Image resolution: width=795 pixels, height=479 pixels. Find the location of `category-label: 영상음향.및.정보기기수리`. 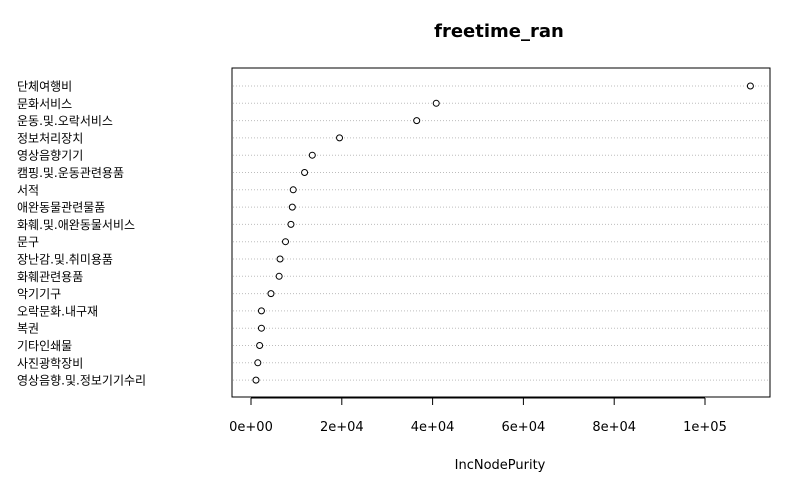

category-label: 영상음향.및.정보기기수리 is located at coordinates (81, 381).